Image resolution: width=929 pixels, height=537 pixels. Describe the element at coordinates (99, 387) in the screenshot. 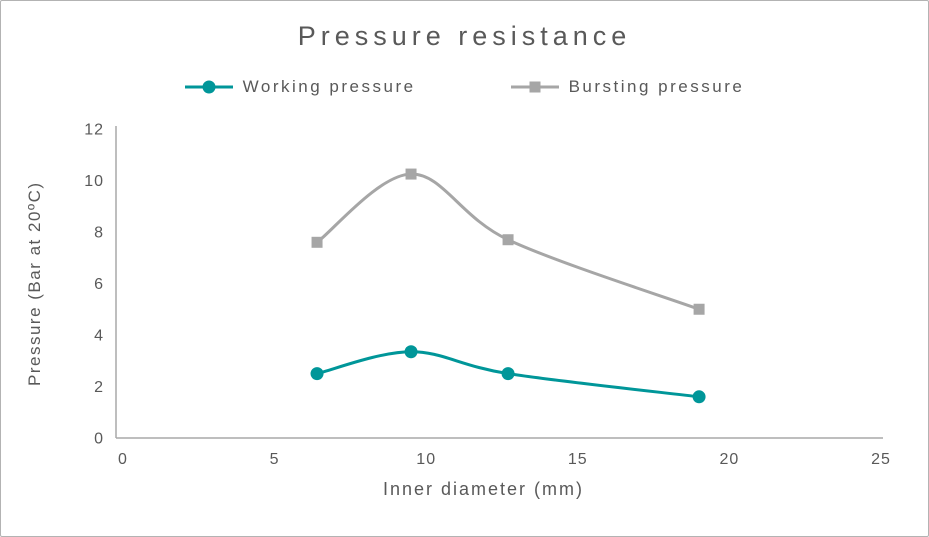

I see `y-tick-label: 2` at that location.